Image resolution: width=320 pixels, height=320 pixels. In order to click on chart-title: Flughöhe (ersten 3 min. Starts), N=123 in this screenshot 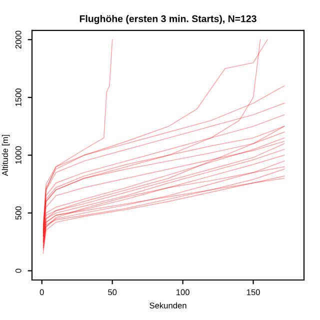, I will do `click(168, 19)`.